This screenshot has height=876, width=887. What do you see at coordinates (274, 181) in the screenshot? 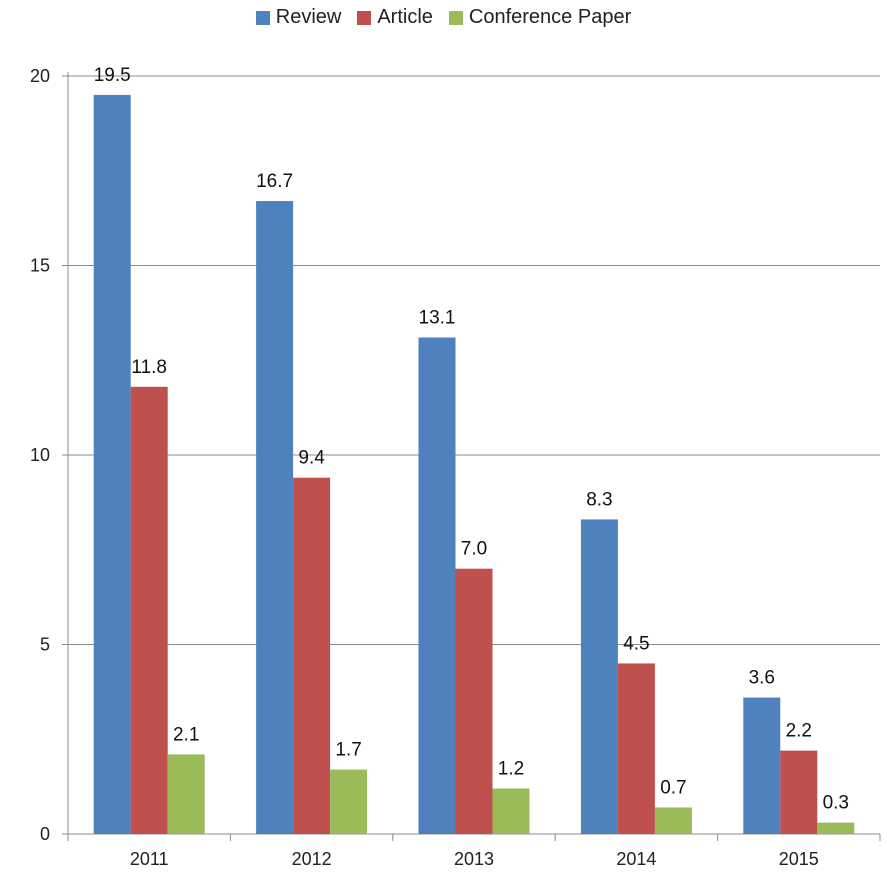
I see `data-label: 16.7` at bounding box center [274, 181].